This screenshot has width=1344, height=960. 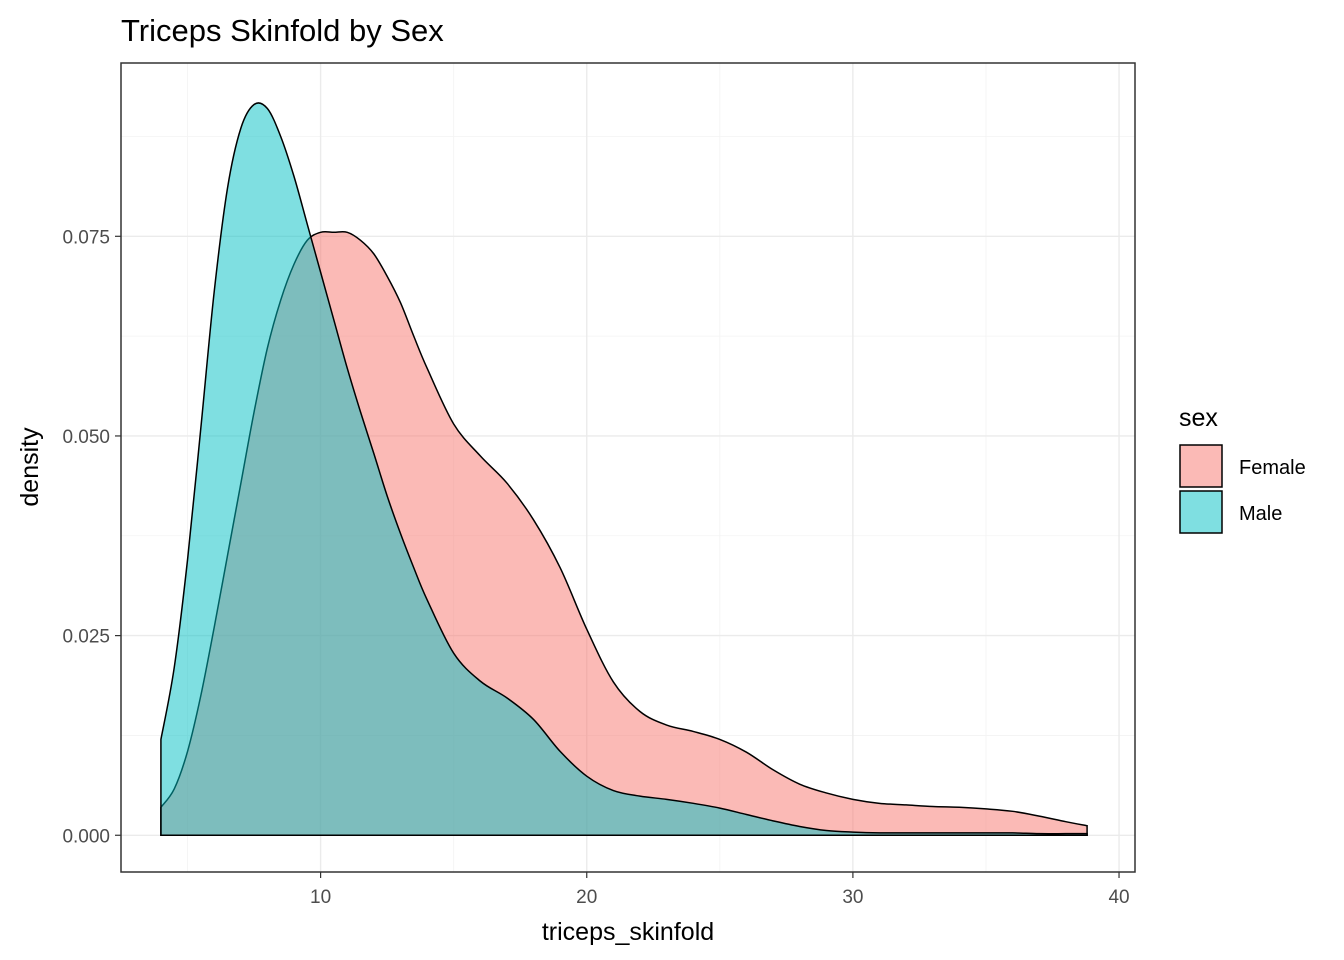 I want to click on legend-key-female, so click(x=1201, y=466).